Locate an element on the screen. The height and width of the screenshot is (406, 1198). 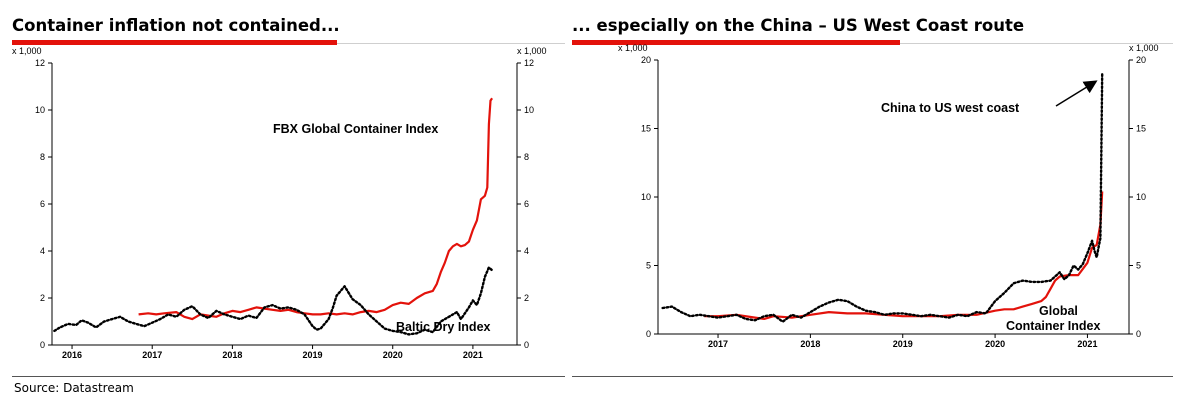
left-y-tick-label-left: 6 is located at coordinates (42, 204).